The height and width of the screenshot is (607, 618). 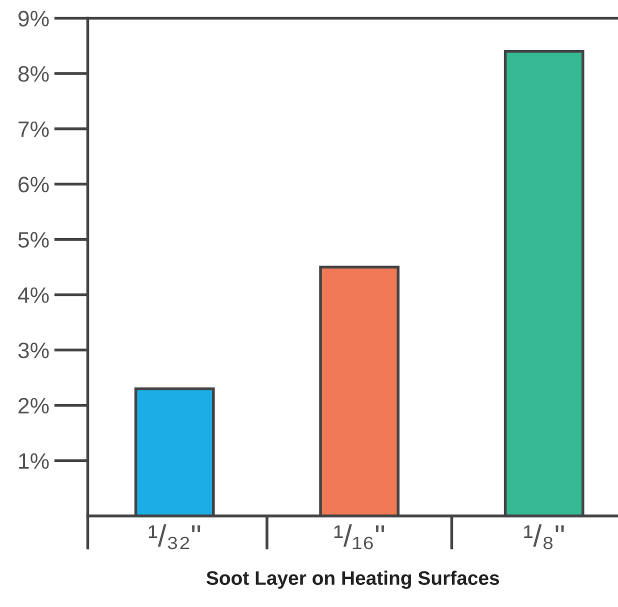 I want to click on y-tick-label: 9%, so click(x=33, y=18).